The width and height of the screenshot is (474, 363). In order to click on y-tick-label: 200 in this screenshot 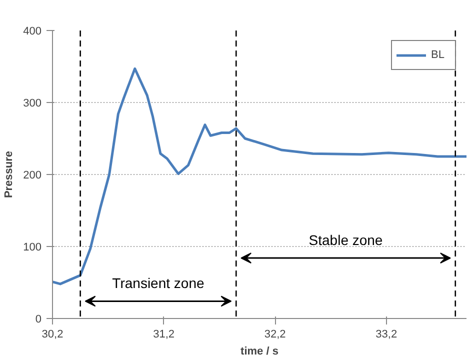, I will do `click(32, 176)`.